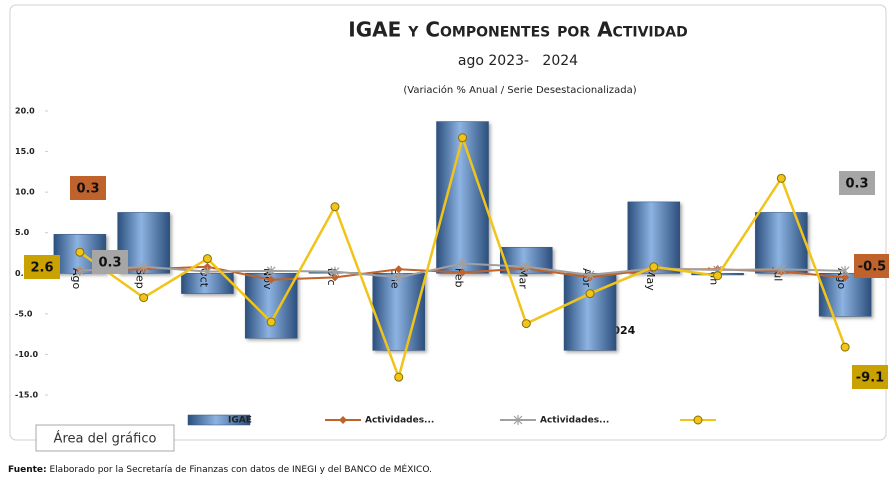 This screenshot has height=478, width=889. Describe the element at coordinates (26, 395) in the screenshot. I see `y-tick-label: -15.0` at that location.